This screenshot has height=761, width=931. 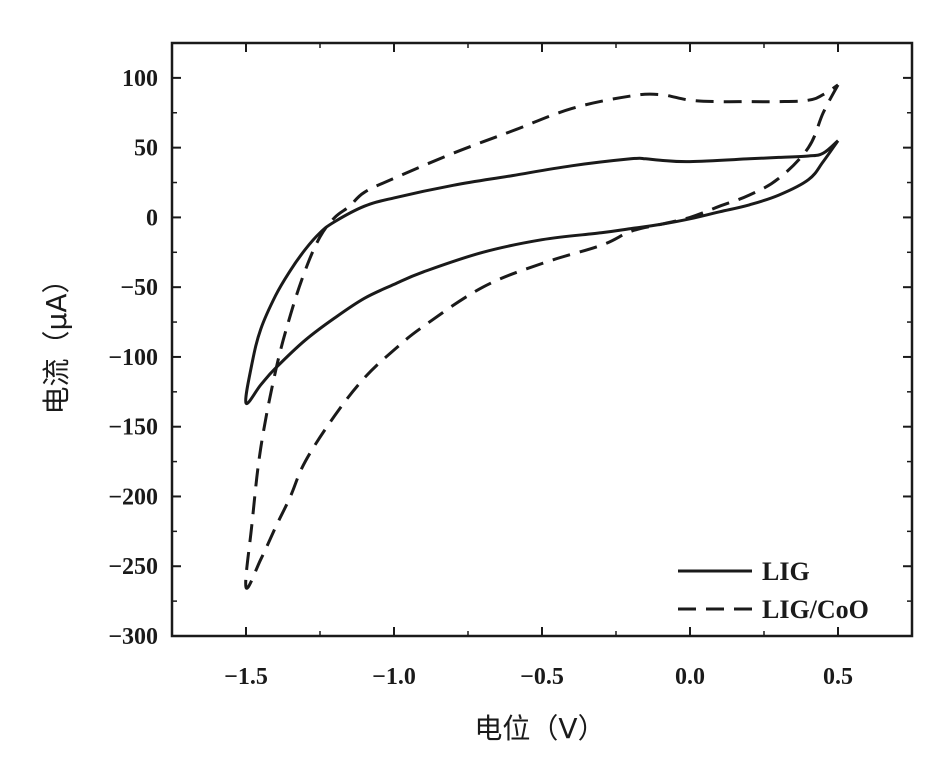 I want to click on y-tick-label: −300, so click(x=133, y=637).